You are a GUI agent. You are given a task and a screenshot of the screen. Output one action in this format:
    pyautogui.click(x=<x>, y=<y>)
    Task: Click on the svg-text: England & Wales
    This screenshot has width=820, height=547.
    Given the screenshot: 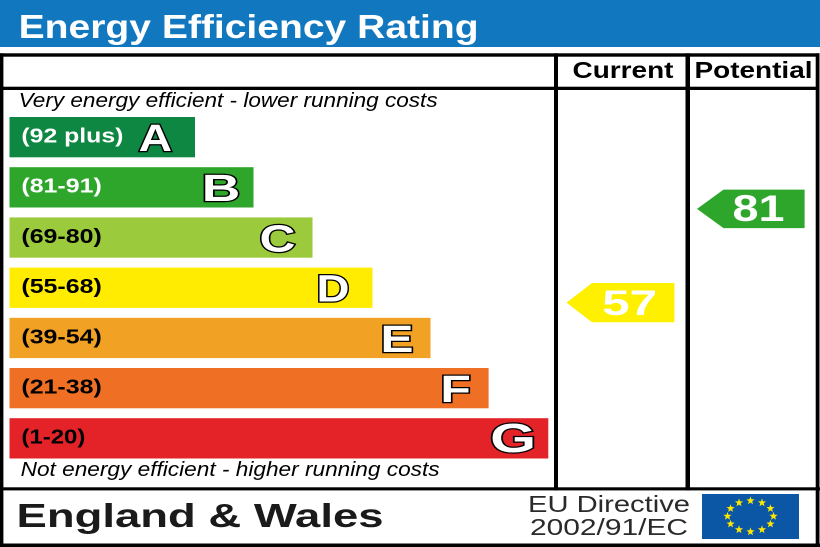 What is the action you would take?
    pyautogui.click(x=200, y=515)
    